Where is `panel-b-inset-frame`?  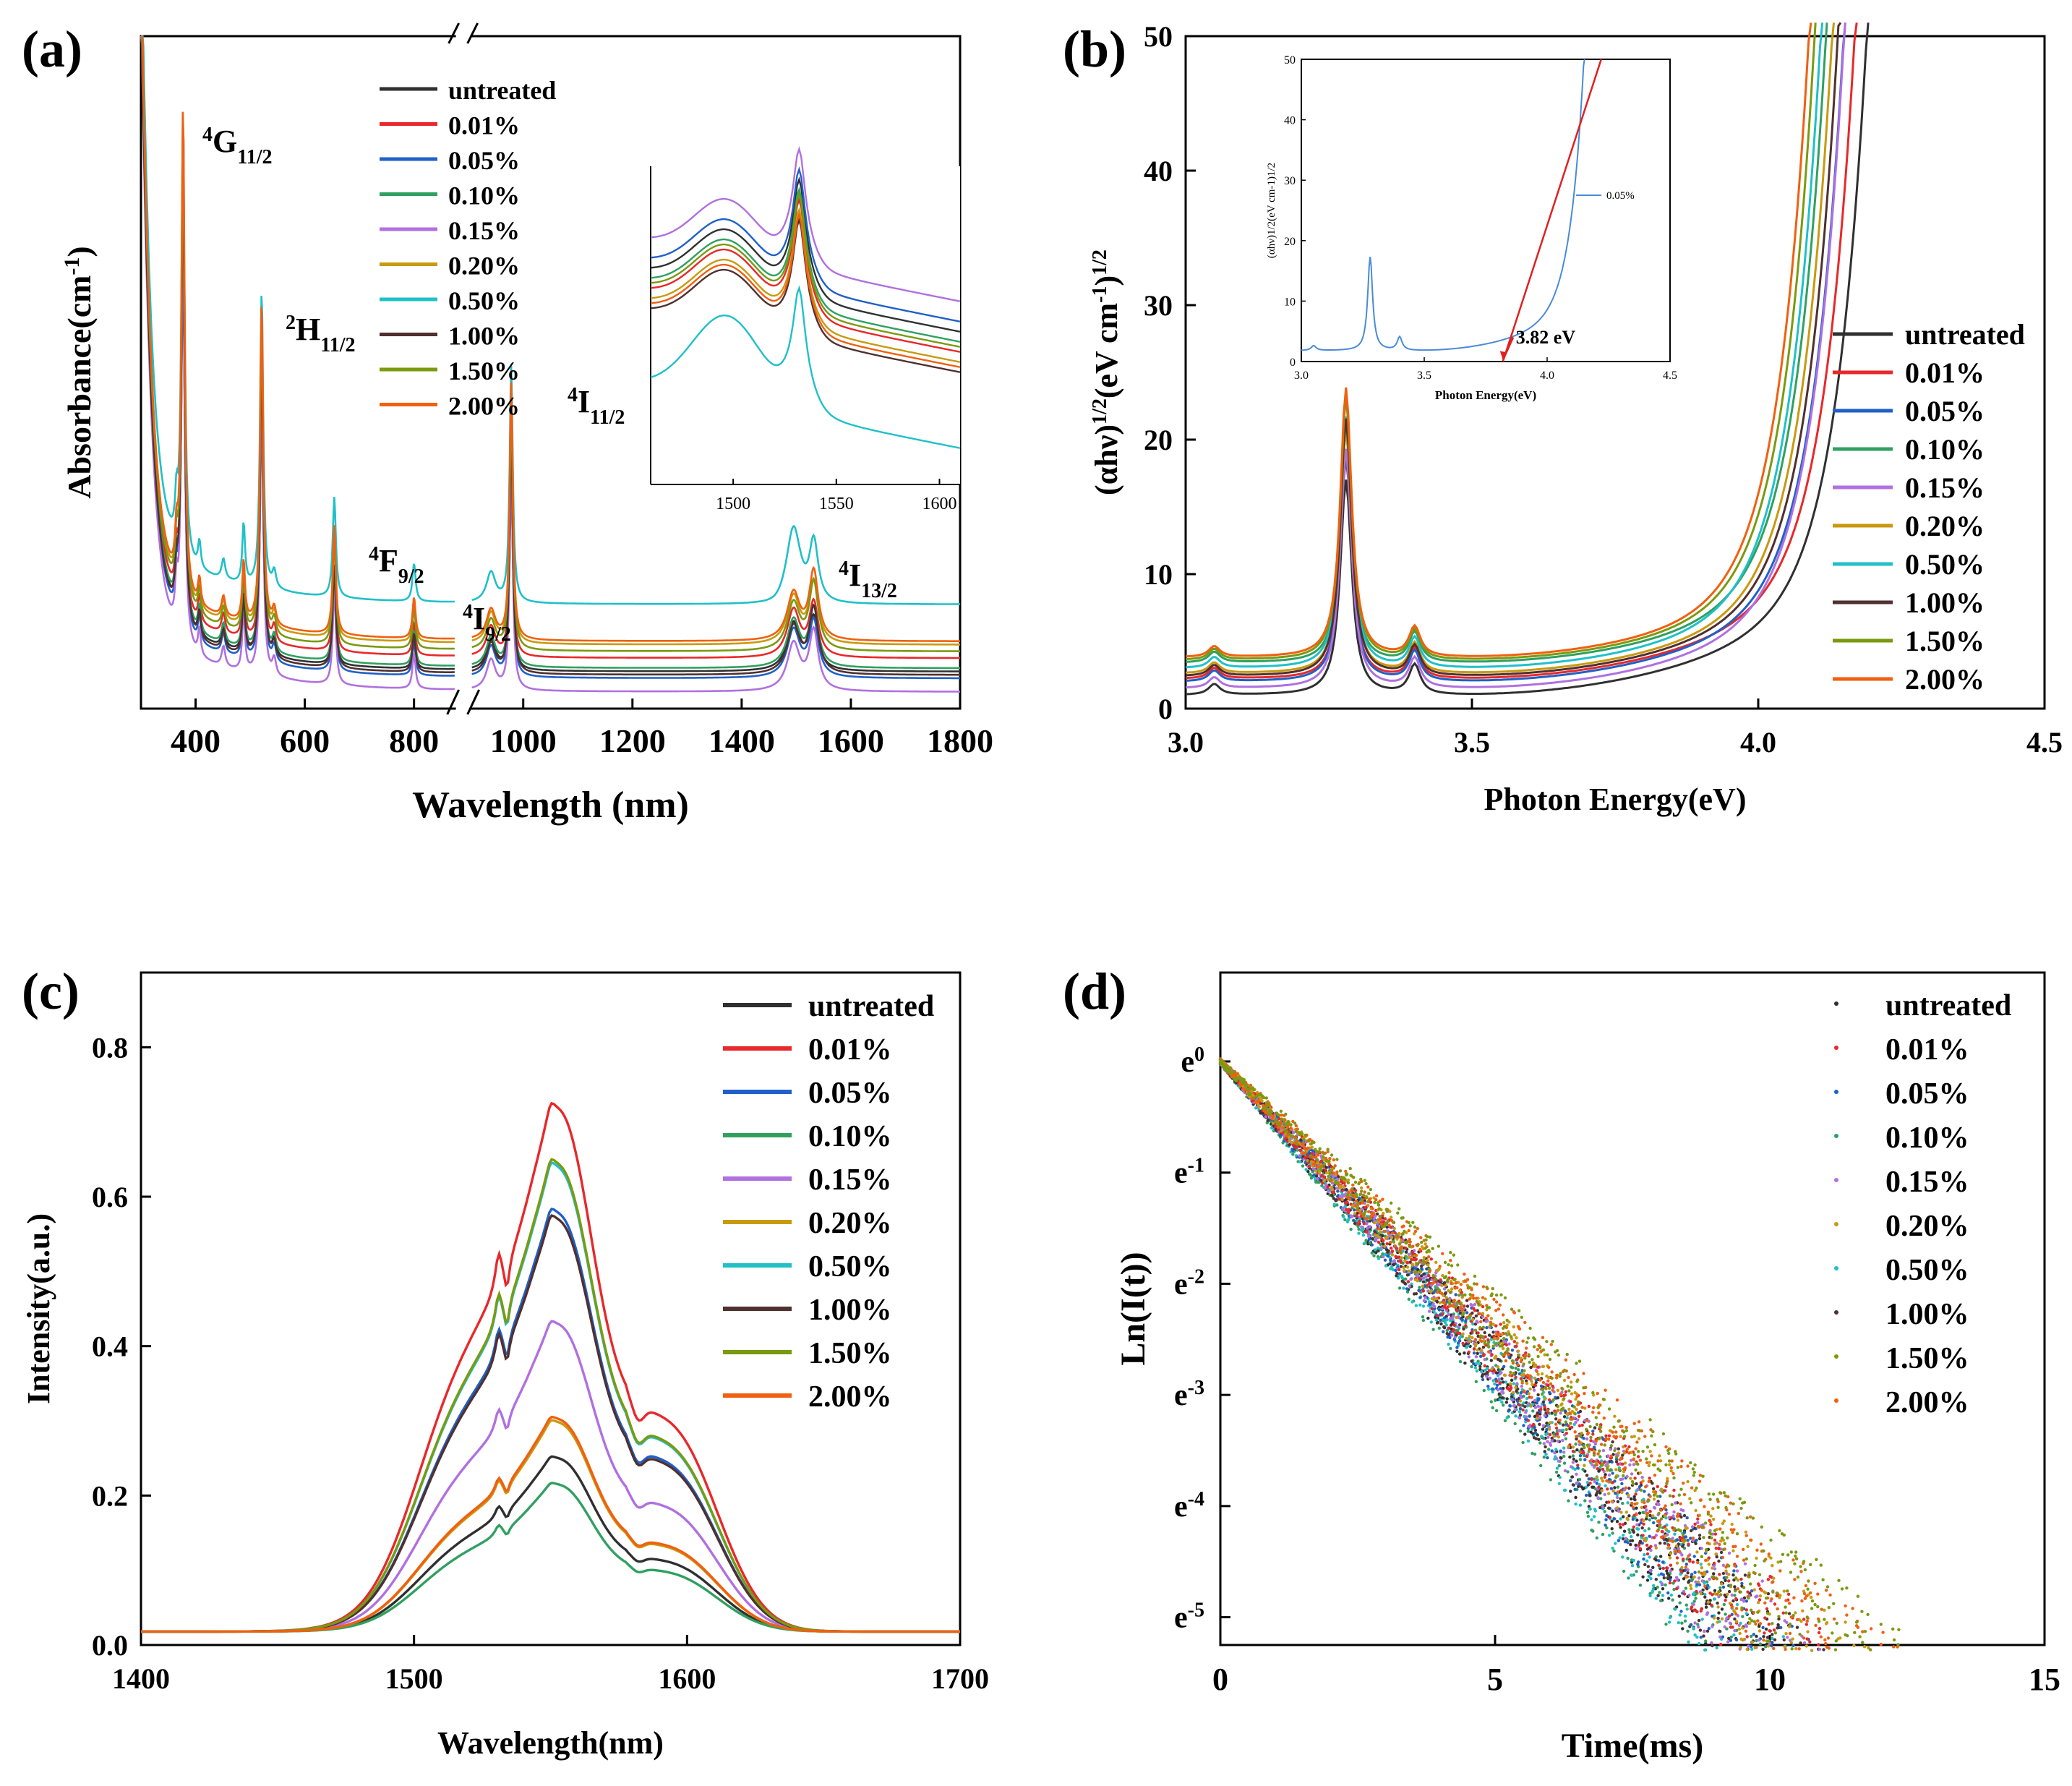
panel-b-inset-frame is located at coordinates (1486, 211).